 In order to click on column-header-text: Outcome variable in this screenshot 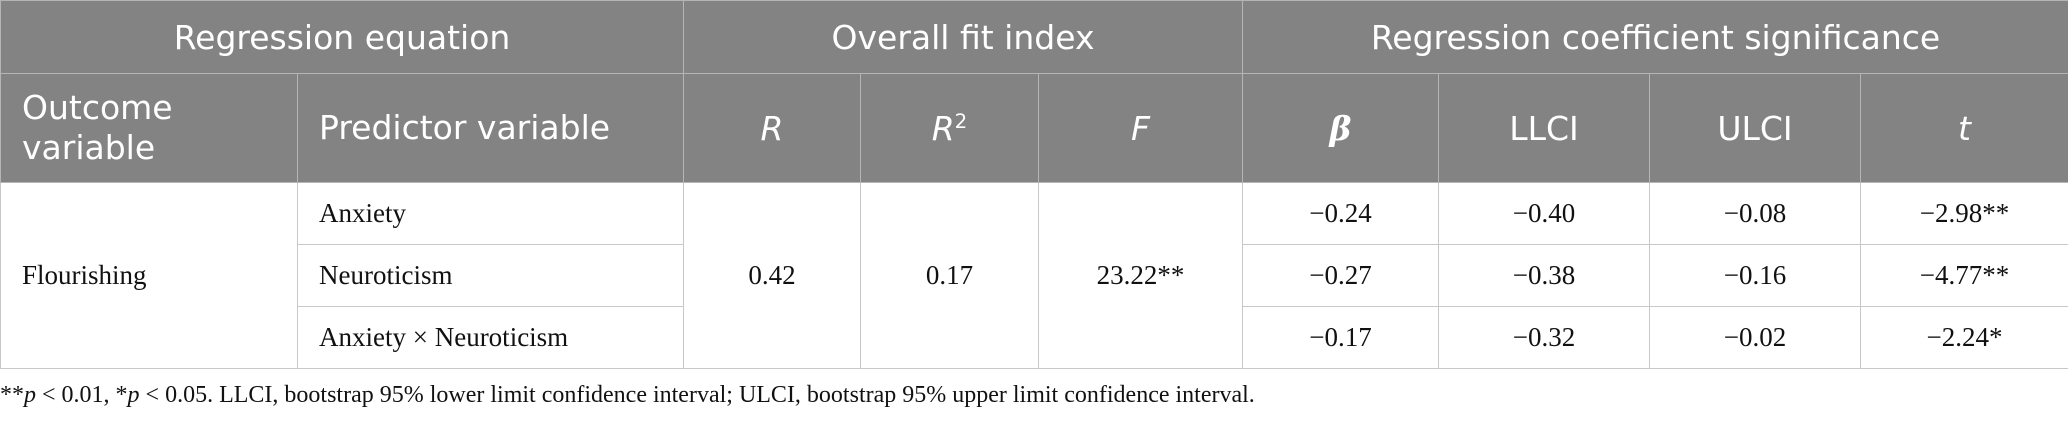, I will do `click(97, 127)`.